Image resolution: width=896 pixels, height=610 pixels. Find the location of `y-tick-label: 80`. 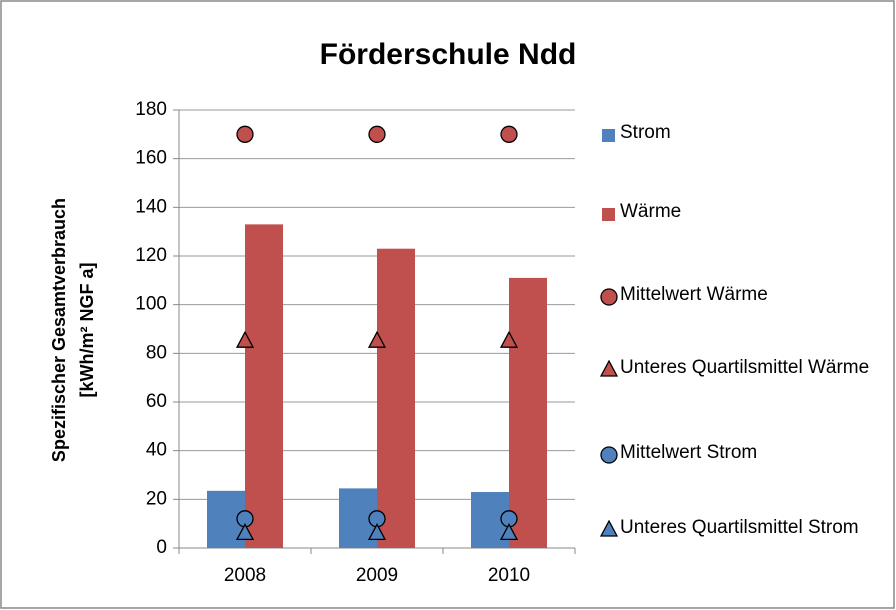

y-tick-label: 80 is located at coordinates (156, 352).